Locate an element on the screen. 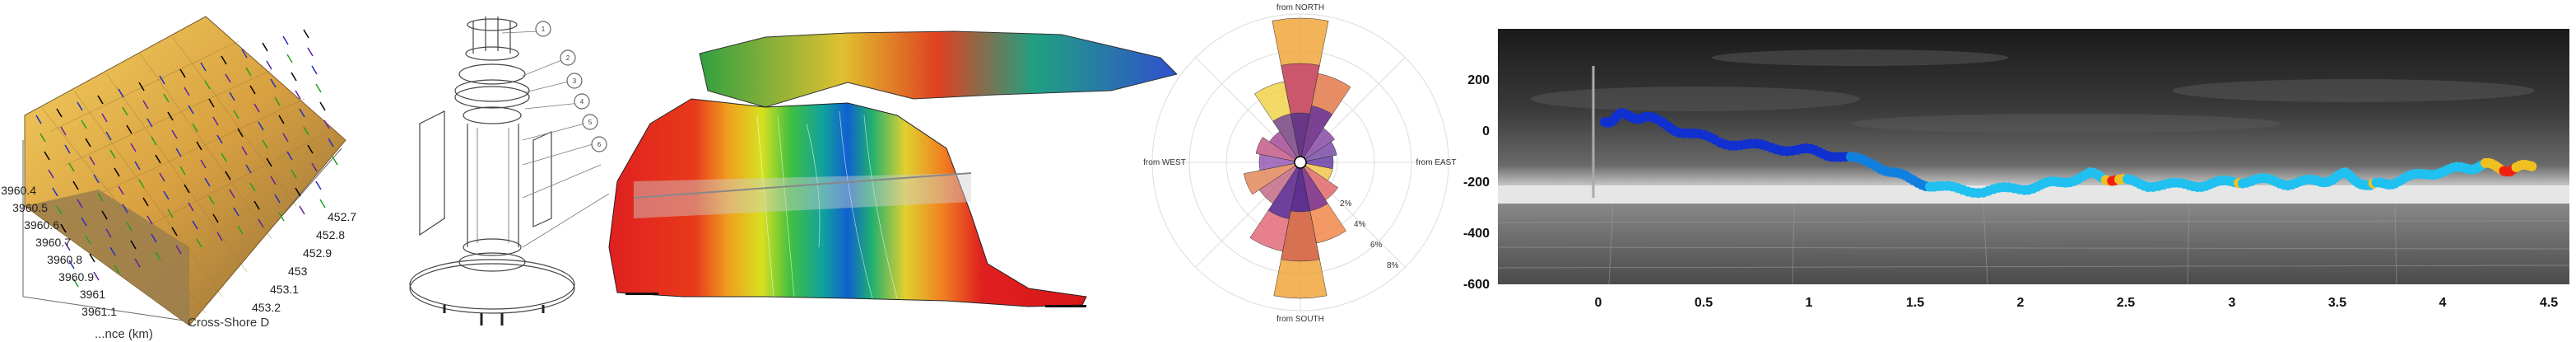 This screenshot has height=342, width=2576. wave-texture is located at coordinates (2033, 92).